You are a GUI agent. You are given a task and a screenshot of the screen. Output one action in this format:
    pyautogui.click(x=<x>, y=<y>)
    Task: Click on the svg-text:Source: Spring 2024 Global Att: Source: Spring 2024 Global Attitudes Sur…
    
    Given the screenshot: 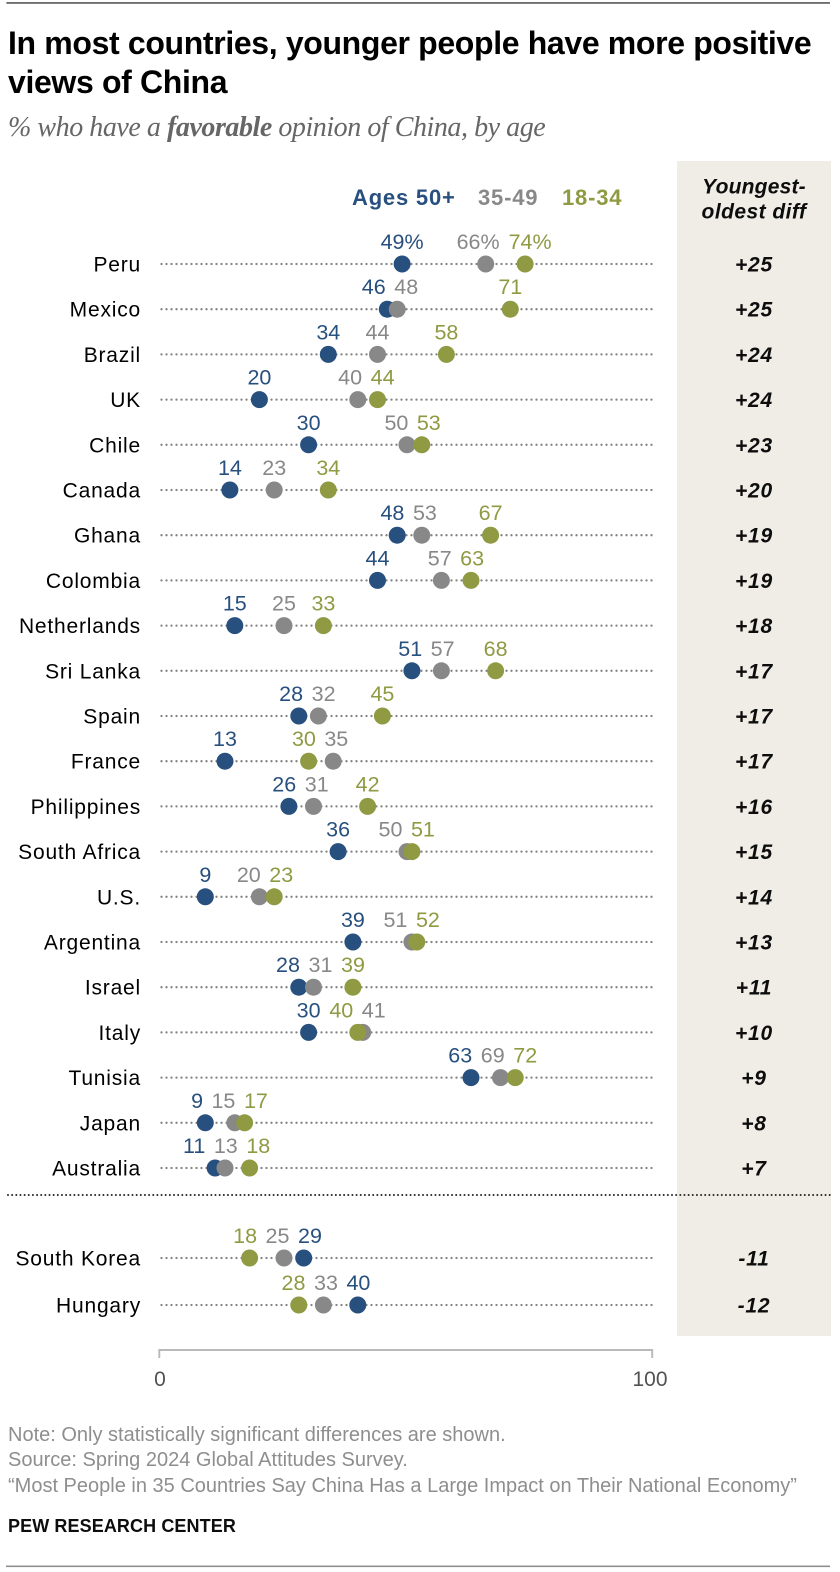 What is the action you would take?
    pyautogui.click(x=208, y=1460)
    